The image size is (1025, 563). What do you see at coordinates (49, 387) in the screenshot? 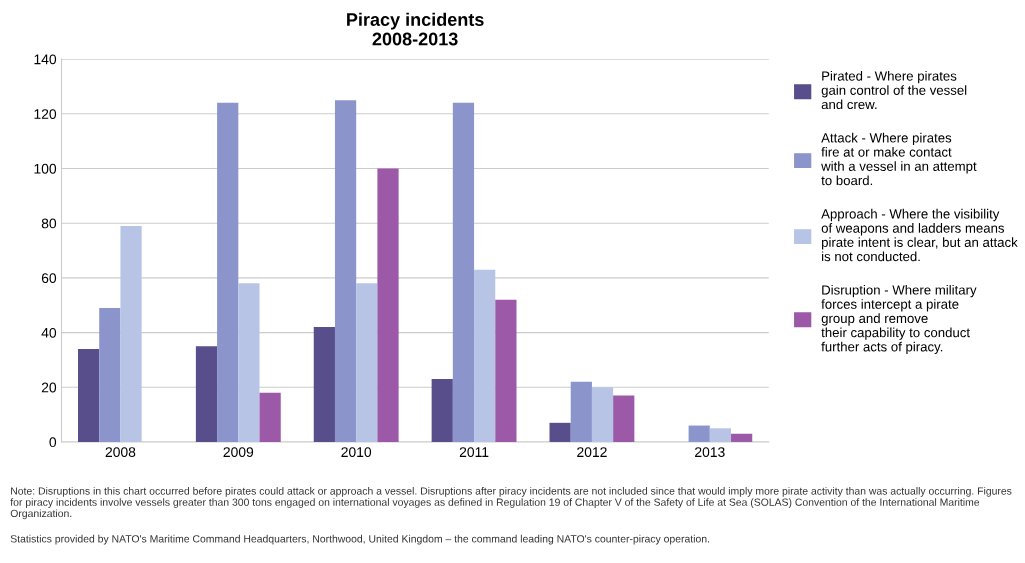
I see `y-tick-label: 20` at bounding box center [49, 387].